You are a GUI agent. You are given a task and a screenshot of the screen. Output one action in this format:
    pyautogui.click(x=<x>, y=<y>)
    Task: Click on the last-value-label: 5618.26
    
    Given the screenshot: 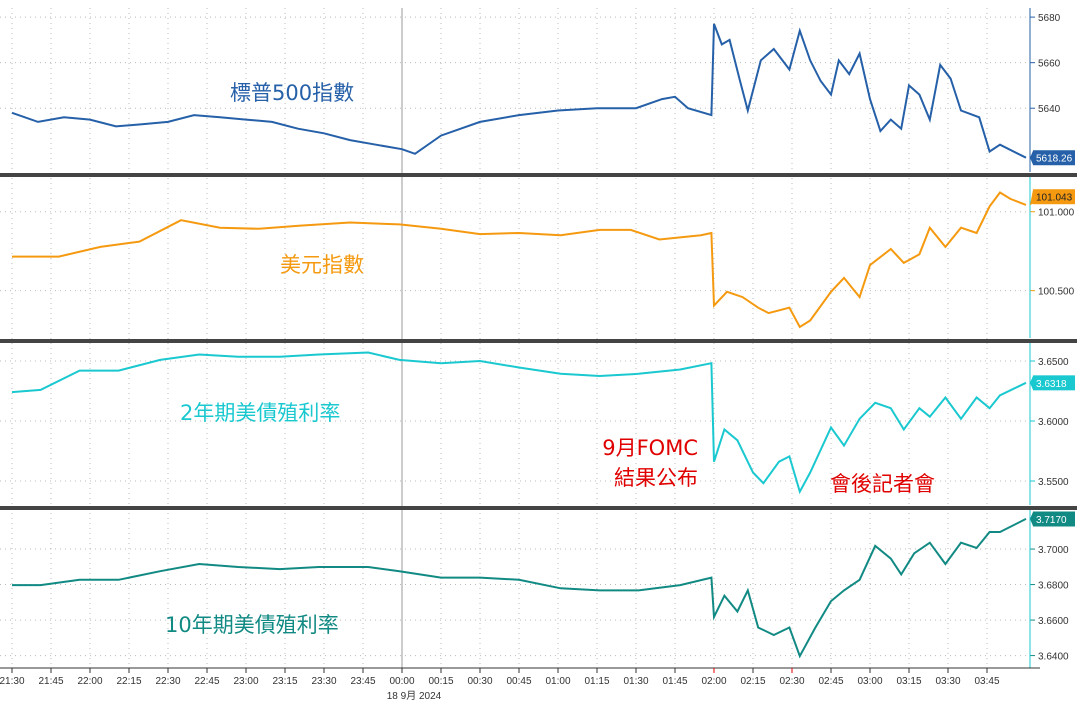 What is the action you would take?
    pyautogui.click(x=1054, y=159)
    